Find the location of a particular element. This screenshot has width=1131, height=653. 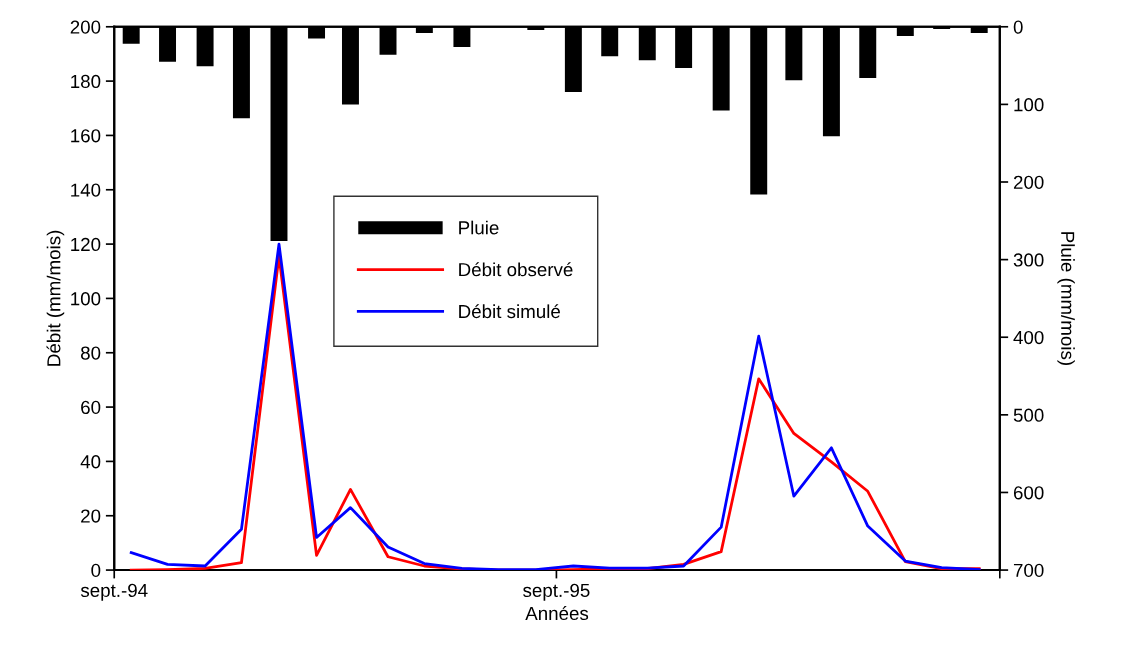

y-tick-label: 140 is located at coordinates (86, 190).